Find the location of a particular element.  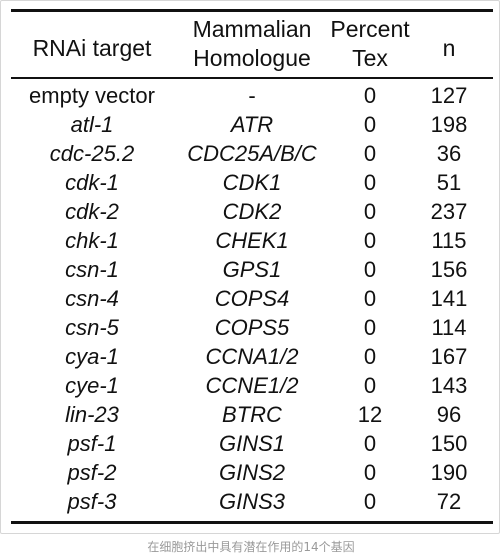

table-row: empty vector - 0 127 is located at coordinates (251, 95).